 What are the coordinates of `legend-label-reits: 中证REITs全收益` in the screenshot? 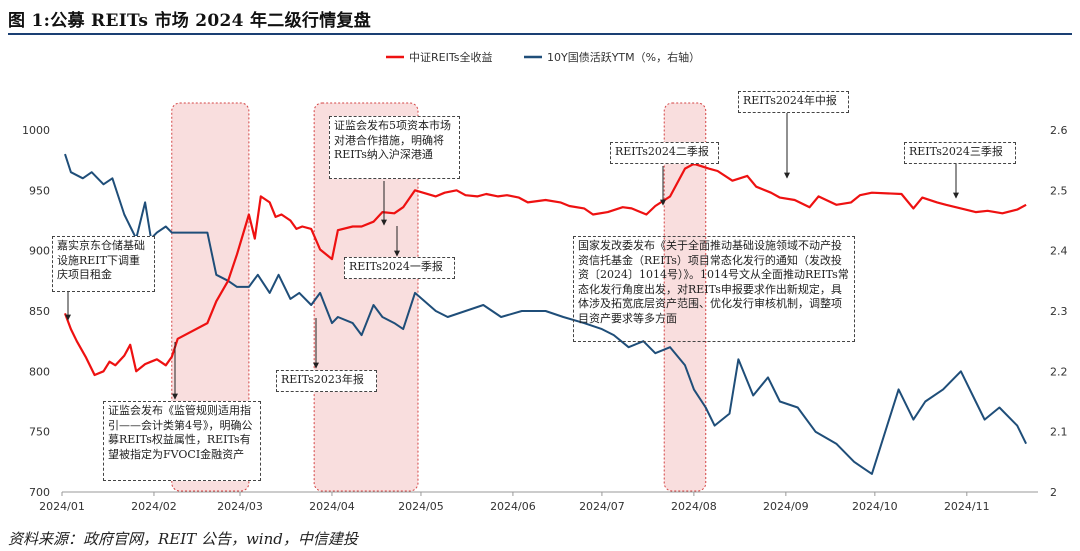 It's located at (450, 57).